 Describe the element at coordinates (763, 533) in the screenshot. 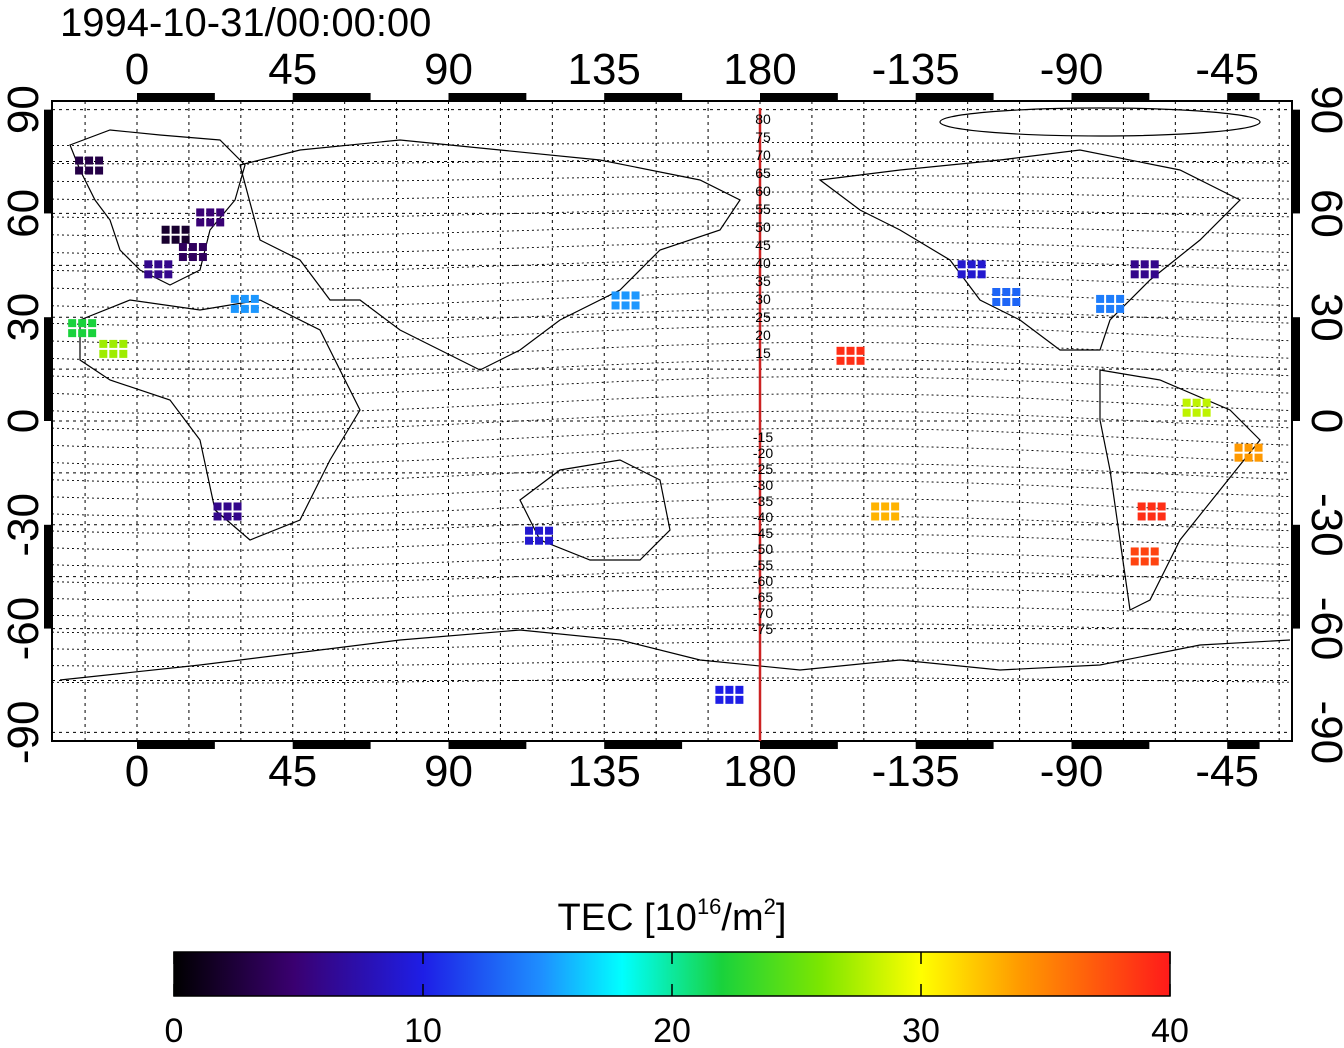

I see `dip-label: -45` at that location.